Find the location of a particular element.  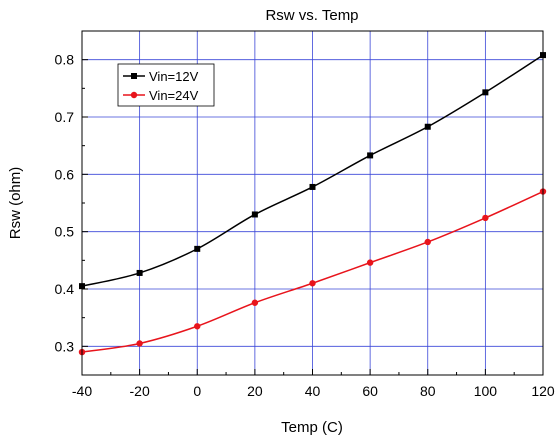

legend: Vin=12V Vin=24V is located at coordinates (166, 85).